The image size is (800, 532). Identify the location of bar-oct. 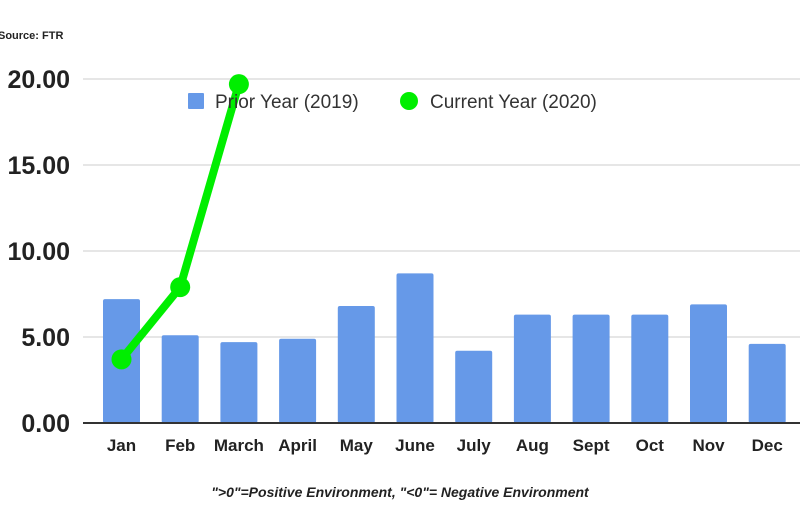
(650, 368).